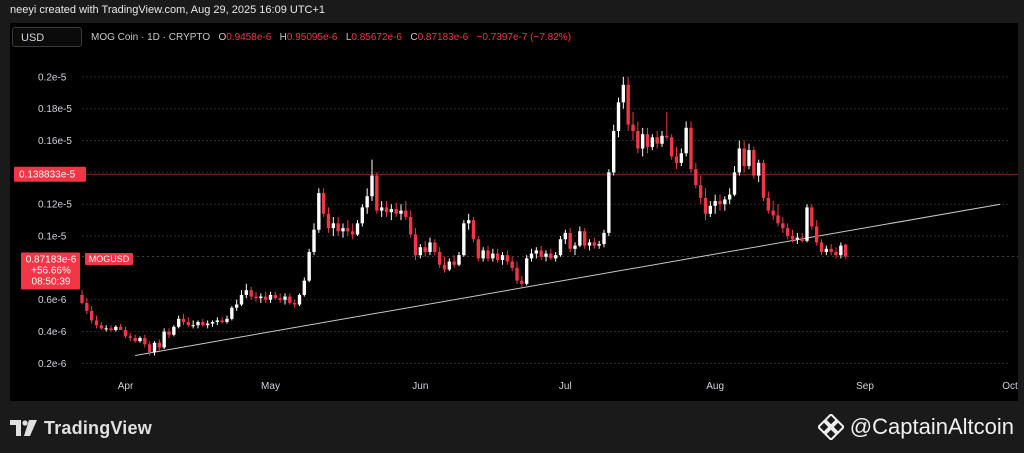 The image size is (1024, 453). What do you see at coordinates (52, 364) in the screenshot?
I see `y-tick-label: 0.2e-6` at bounding box center [52, 364].